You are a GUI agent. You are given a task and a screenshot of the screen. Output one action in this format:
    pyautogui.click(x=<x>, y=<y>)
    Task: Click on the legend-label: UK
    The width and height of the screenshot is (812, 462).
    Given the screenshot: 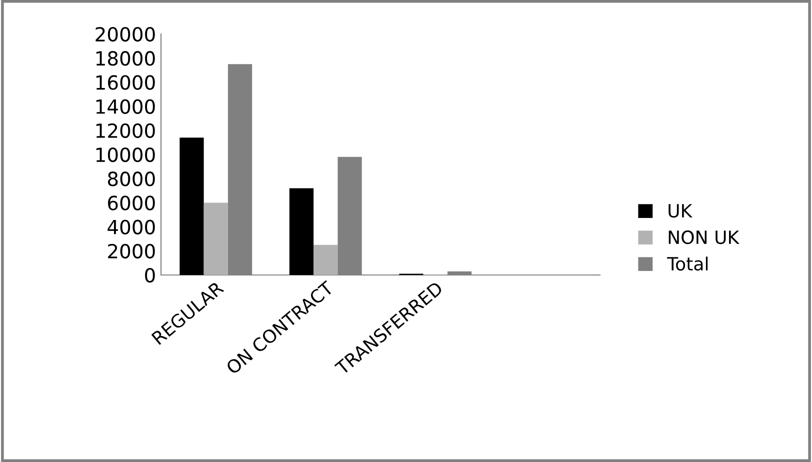 What is the action you would take?
    pyautogui.click(x=680, y=211)
    